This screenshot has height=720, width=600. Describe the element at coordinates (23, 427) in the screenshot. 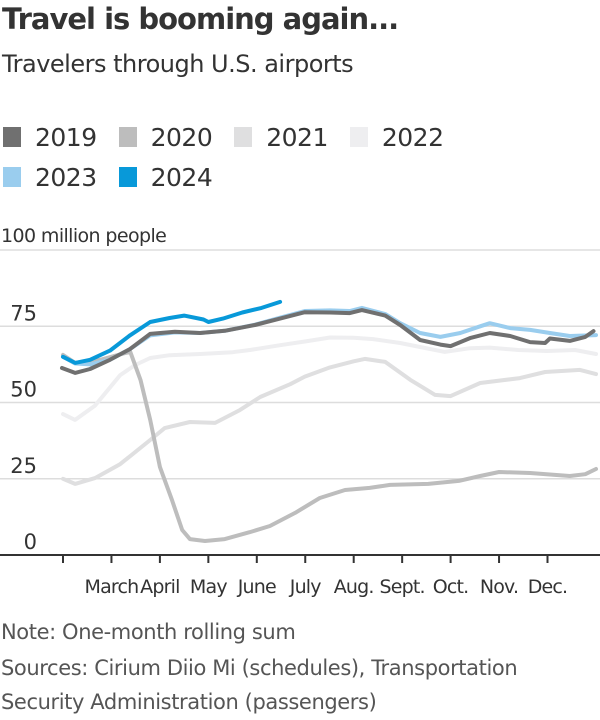

I see `y-axis-labels: 0 25 50 75` at that location.